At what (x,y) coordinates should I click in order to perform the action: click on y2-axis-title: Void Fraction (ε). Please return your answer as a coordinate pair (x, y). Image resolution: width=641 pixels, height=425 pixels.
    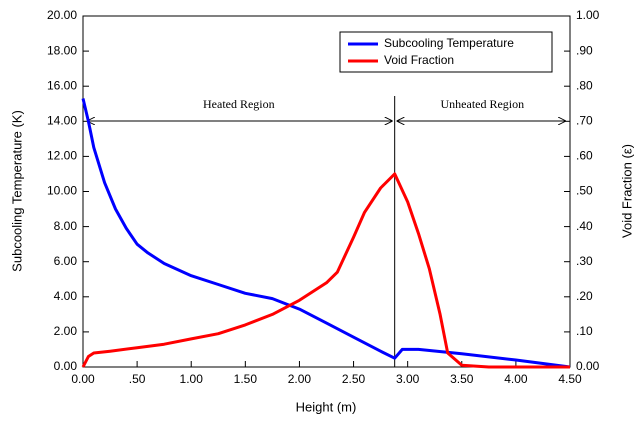
    Looking at the image, I should click on (626, 191).